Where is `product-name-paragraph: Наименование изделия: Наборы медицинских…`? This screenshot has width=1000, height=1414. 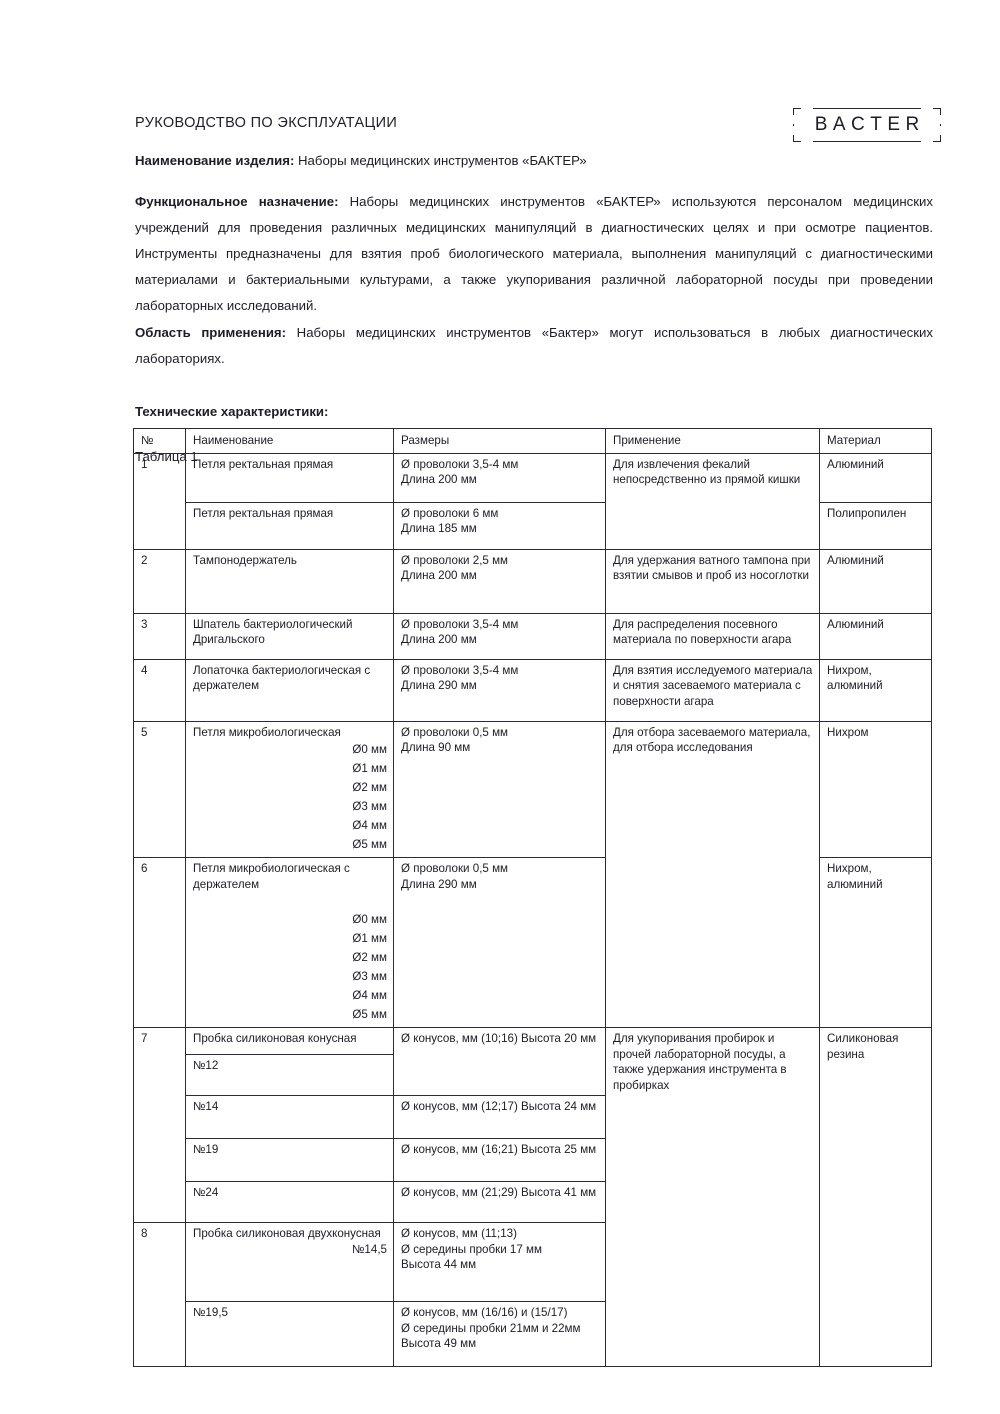
product-name-paragraph: Наименование изделия: Наборы медицинских… is located at coordinates (534, 161).